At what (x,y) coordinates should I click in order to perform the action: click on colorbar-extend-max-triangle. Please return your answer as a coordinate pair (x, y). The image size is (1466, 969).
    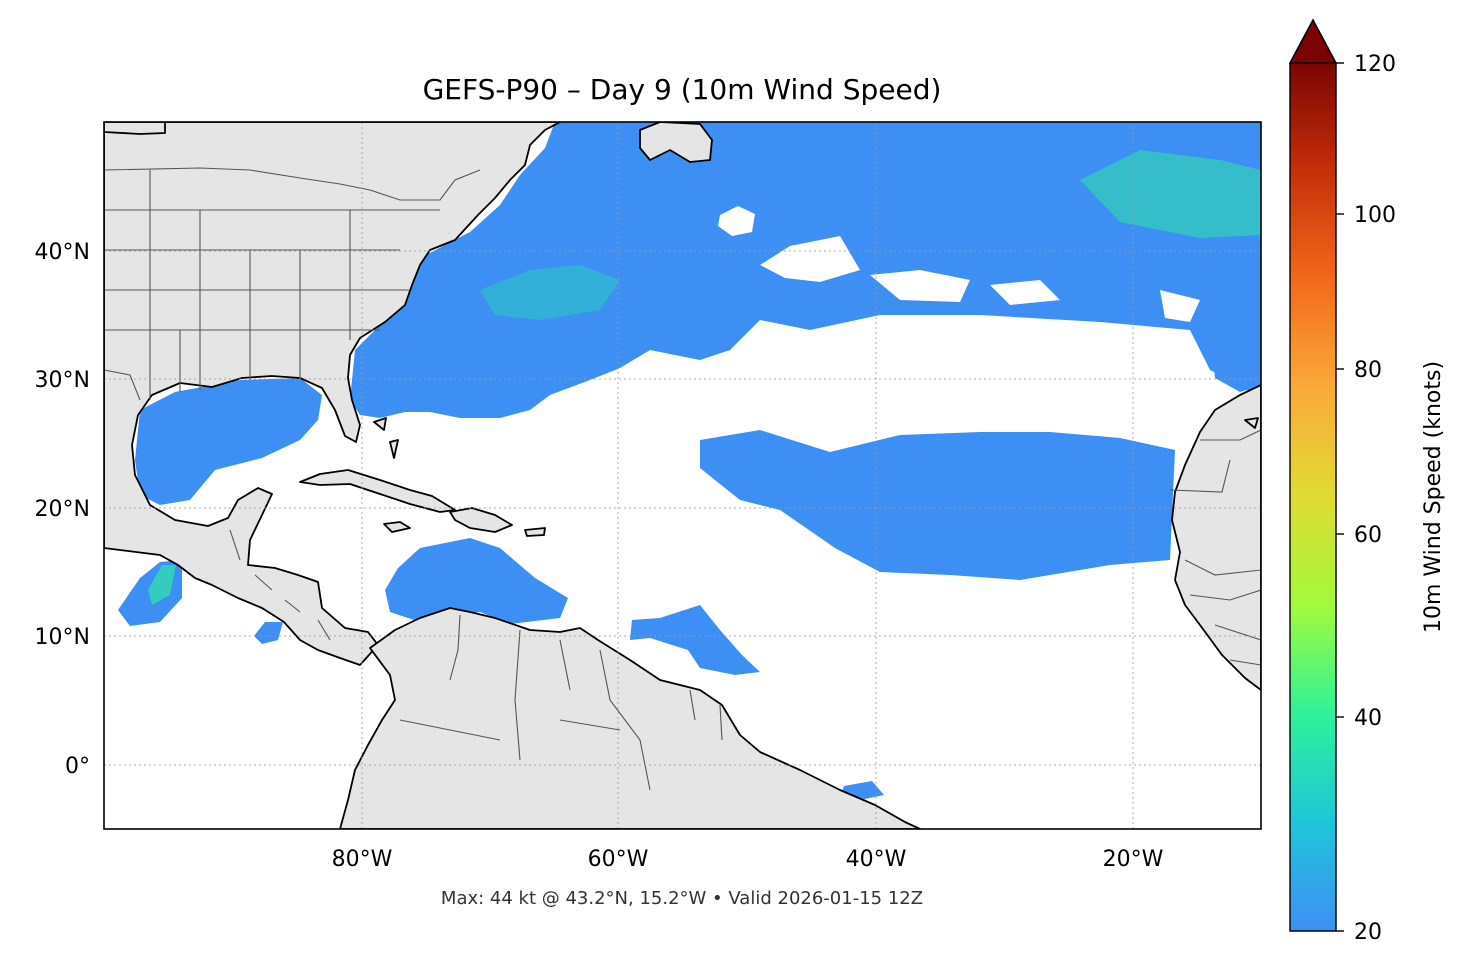
    Looking at the image, I should click on (1313, 41).